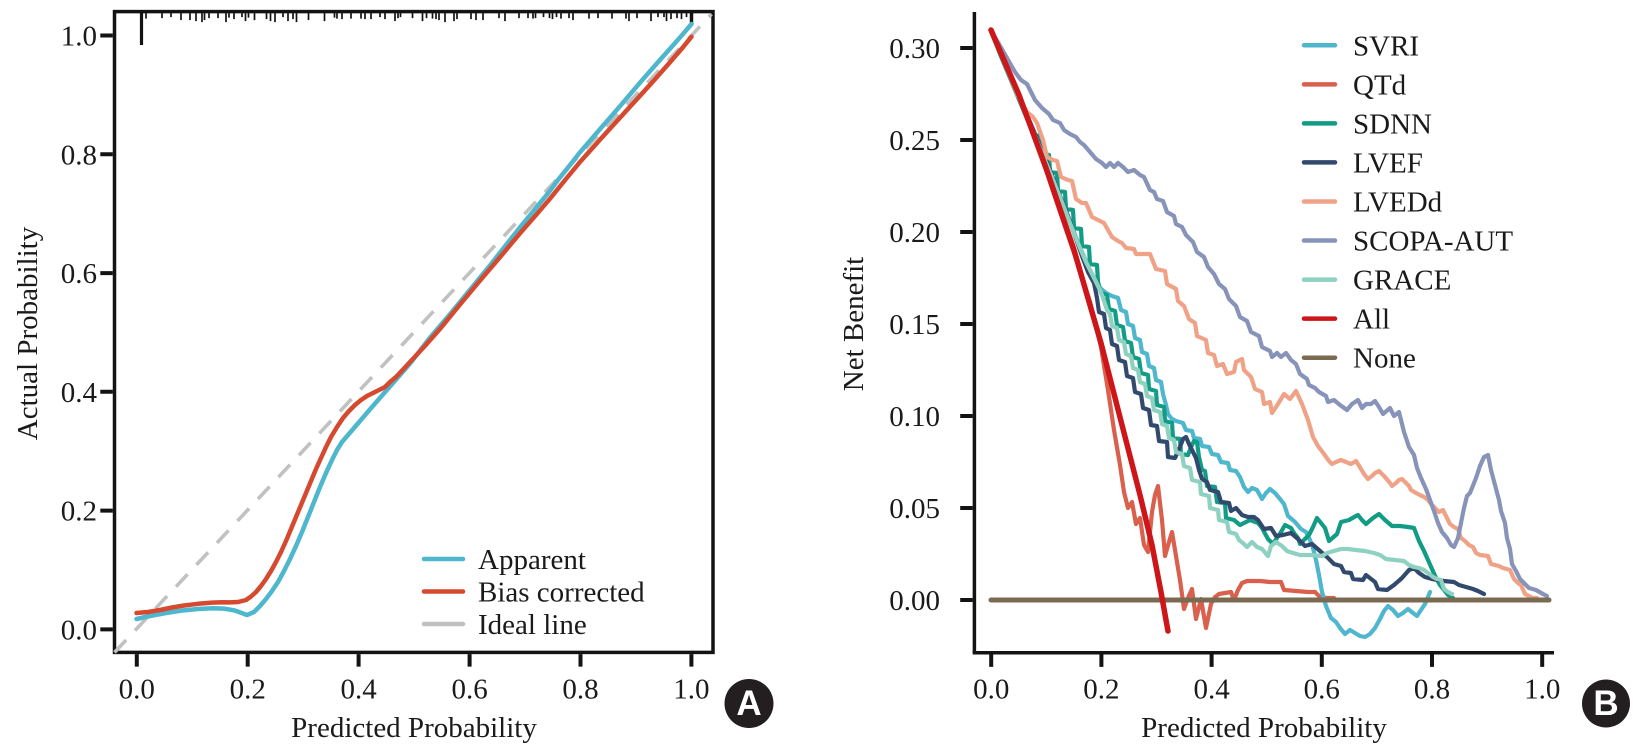  What do you see at coordinates (748, 703) in the screenshot?
I see `svg-text: A` at bounding box center [748, 703].